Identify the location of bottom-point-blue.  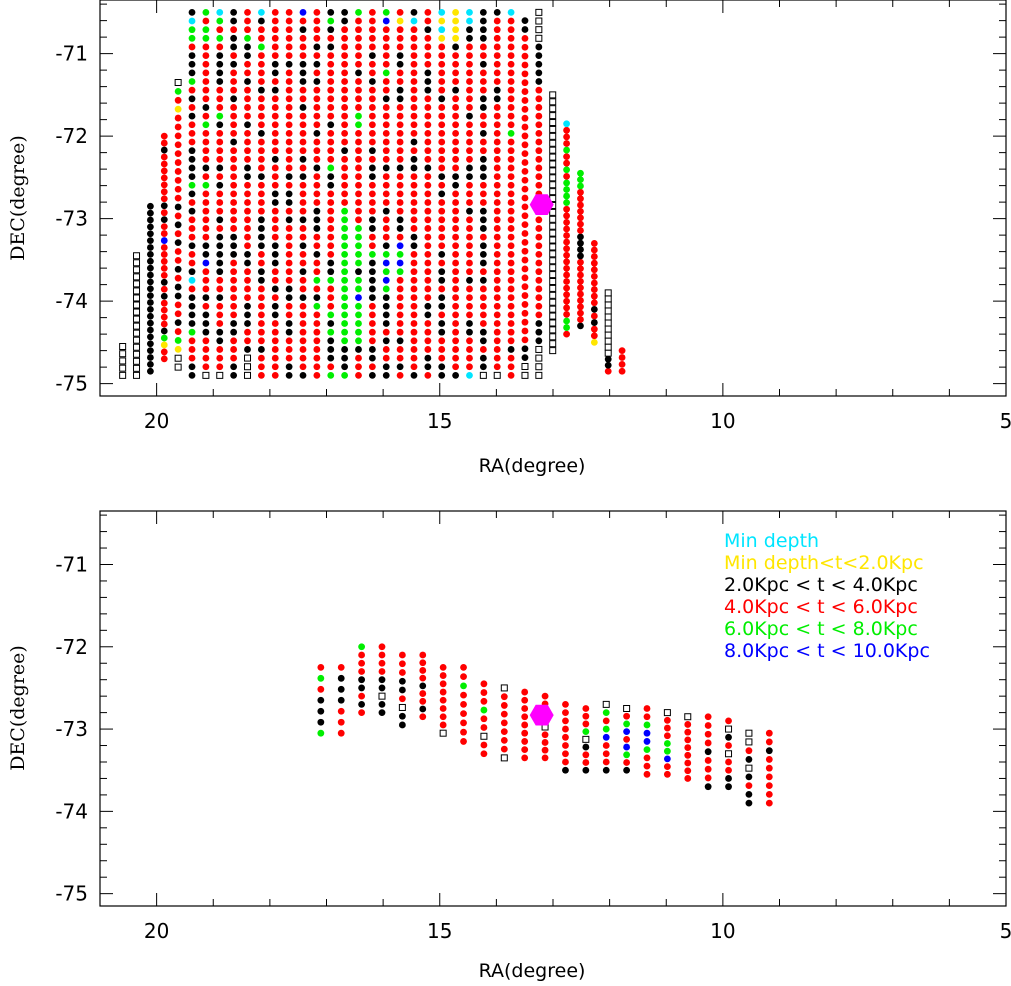
(627, 732).